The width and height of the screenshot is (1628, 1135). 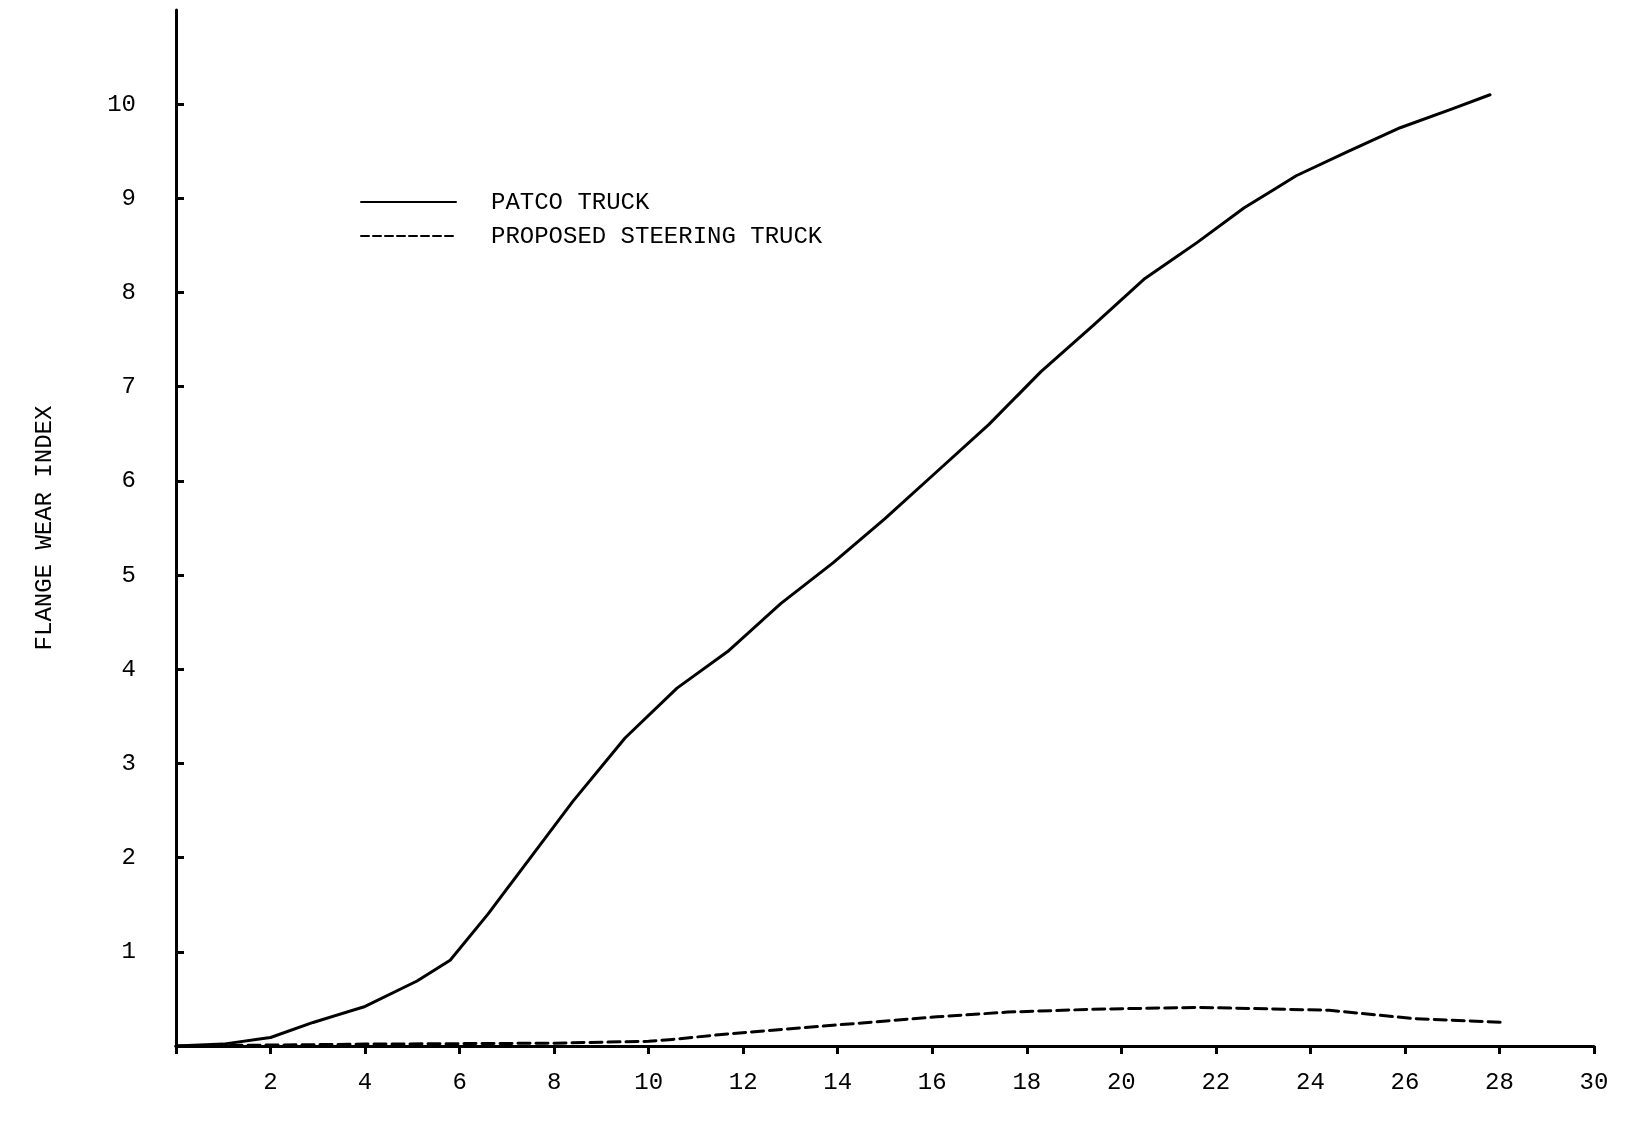 What do you see at coordinates (44, 528) in the screenshot?
I see `y-axis-title: FLANGE WEAR INDEX` at bounding box center [44, 528].